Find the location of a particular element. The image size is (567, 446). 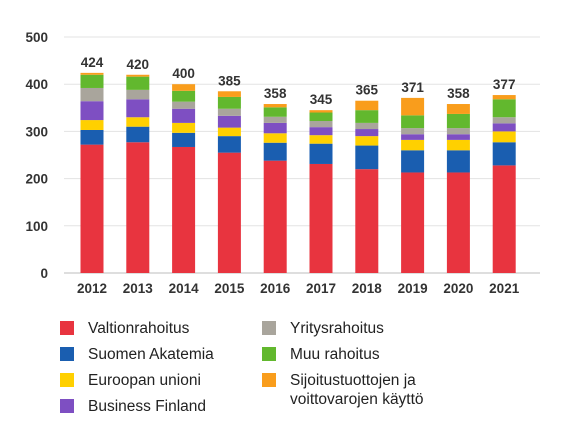

y-tick-label: 200 is located at coordinates (36, 179).